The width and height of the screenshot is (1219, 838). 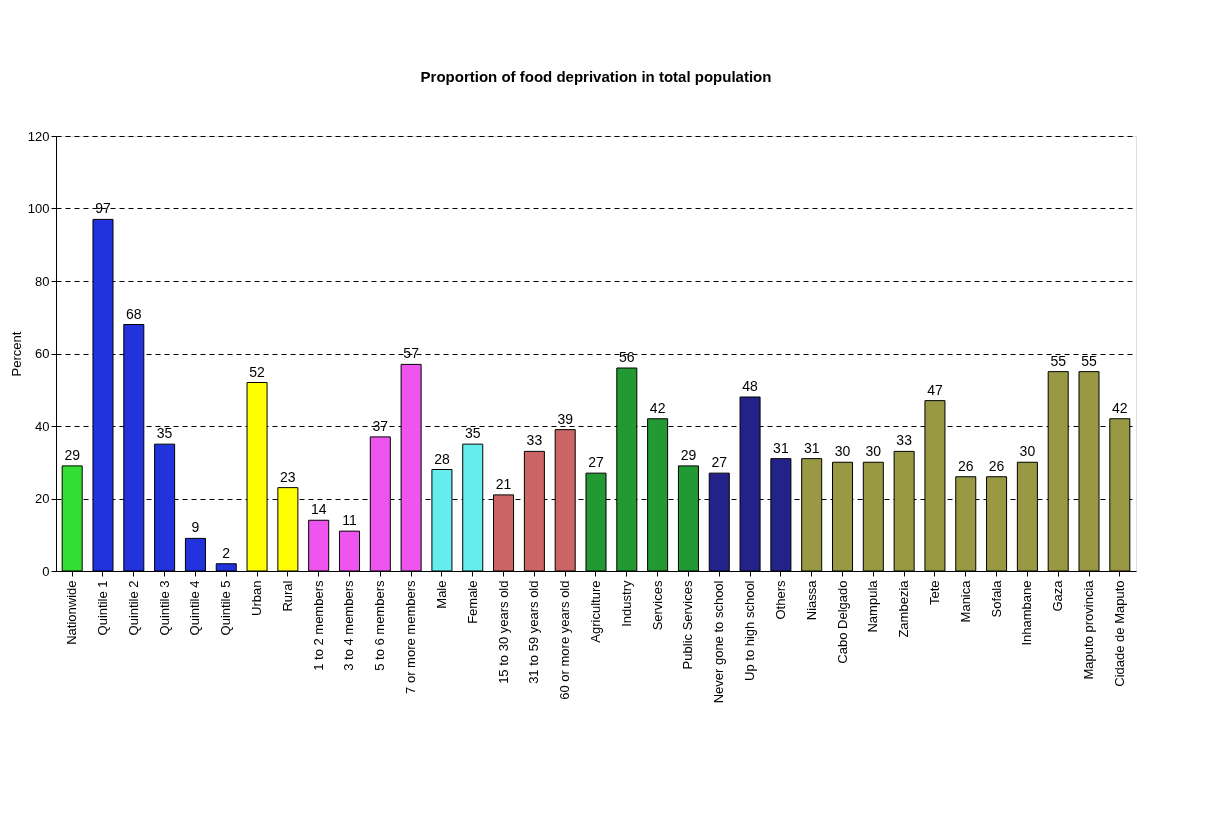 What do you see at coordinates (1058, 595) in the screenshot?
I see `x-tick-label: Gaza` at bounding box center [1058, 595].